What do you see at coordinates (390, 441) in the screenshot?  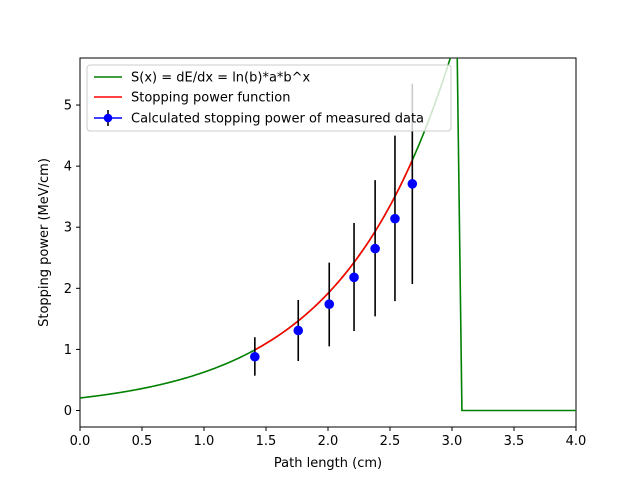 I see `x-tick-label: 2.5` at bounding box center [390, 441].